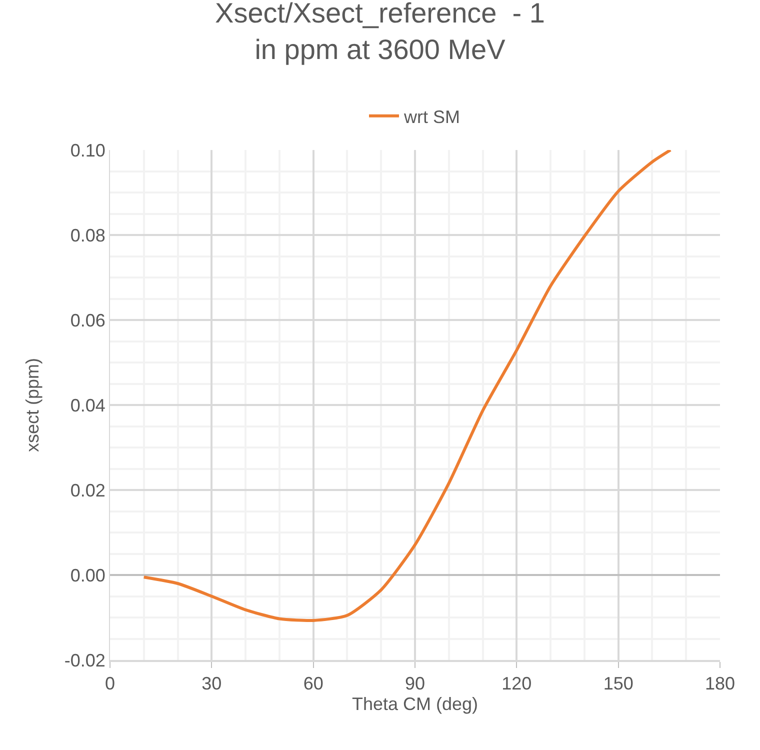 The width and height of the screenshot is (760, 750). I want to click on x-tick-label: 150, so click(618, 684).